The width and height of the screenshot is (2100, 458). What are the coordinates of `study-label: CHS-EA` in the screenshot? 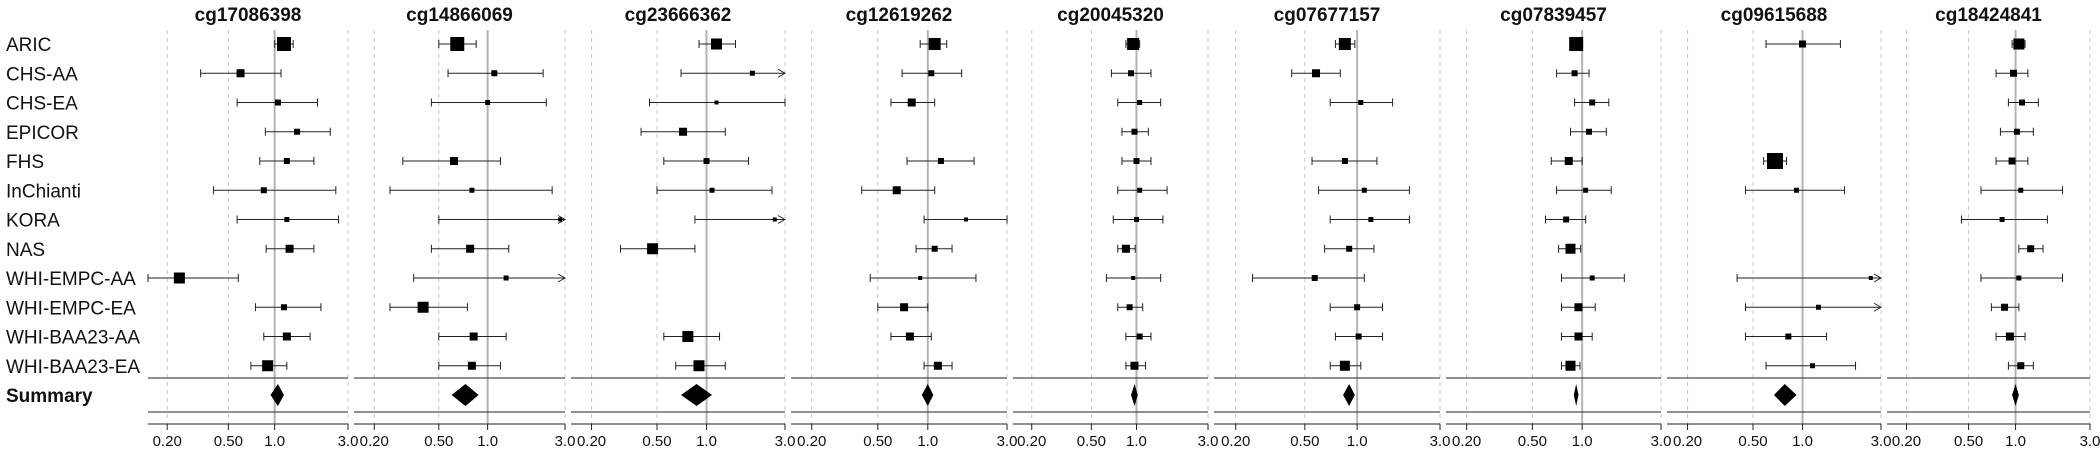 It's located at (42, 104).